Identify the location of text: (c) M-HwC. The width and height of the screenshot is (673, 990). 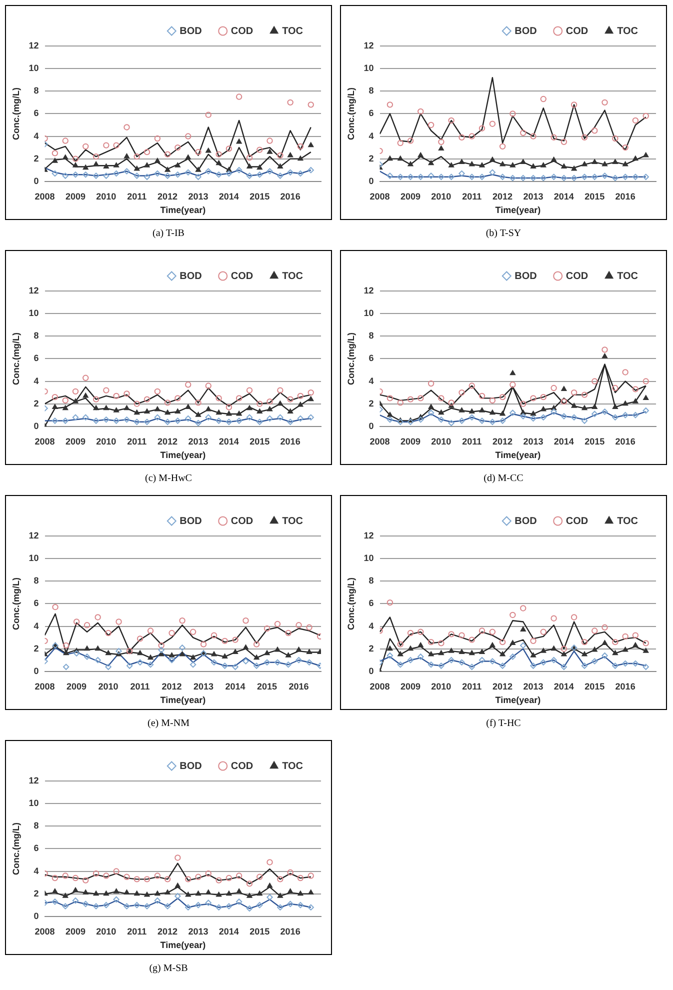
(168, 478).